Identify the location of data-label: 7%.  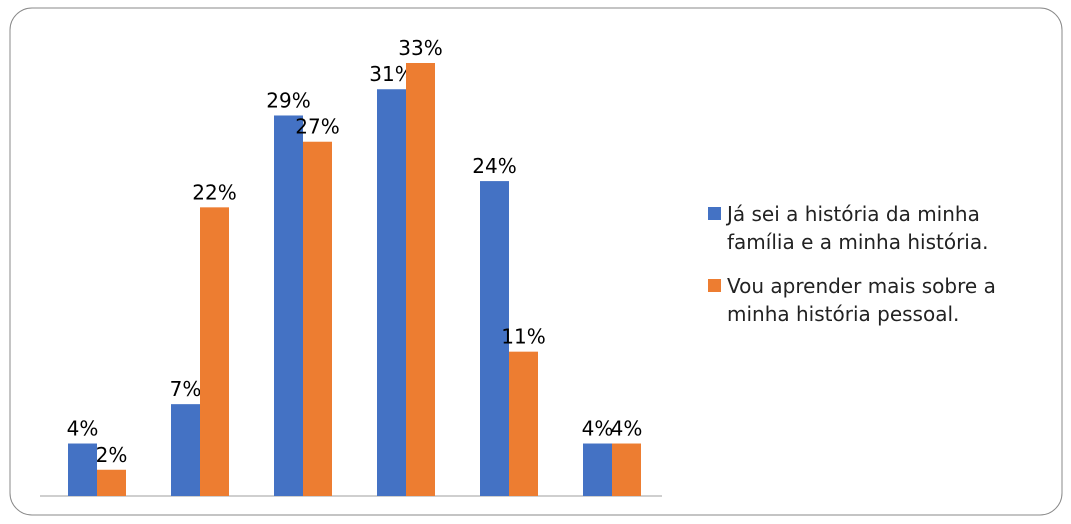
(186, 389).